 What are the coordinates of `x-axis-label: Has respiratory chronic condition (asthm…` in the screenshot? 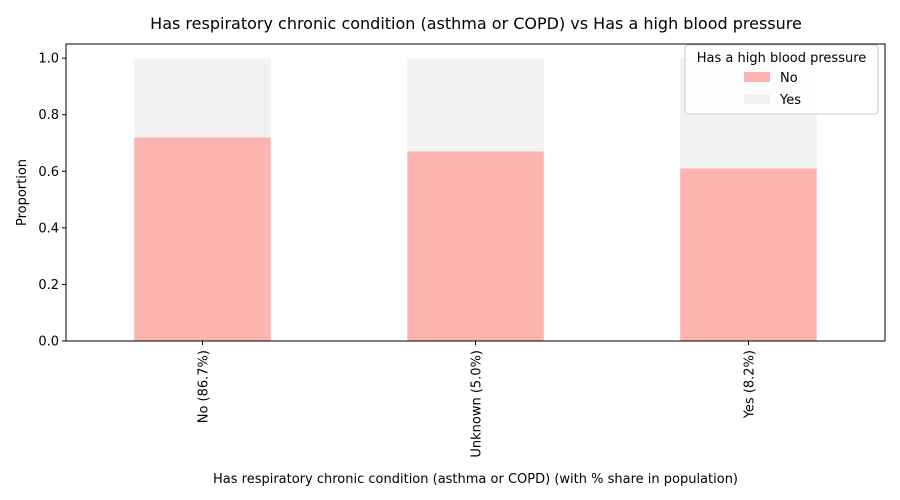 It's located at (475, 479).